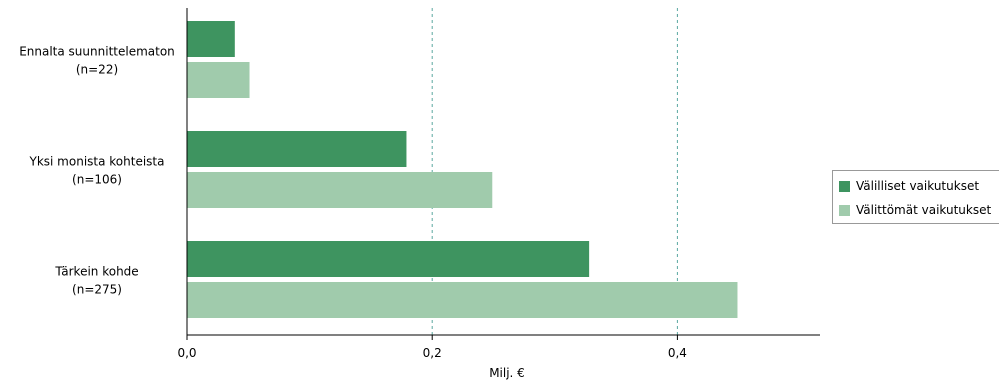  What do you see at coordinates (97, 162) in the screenshot?
I see `category-label-1: Yksi monista kohteista` at bounding box center [97, 162].